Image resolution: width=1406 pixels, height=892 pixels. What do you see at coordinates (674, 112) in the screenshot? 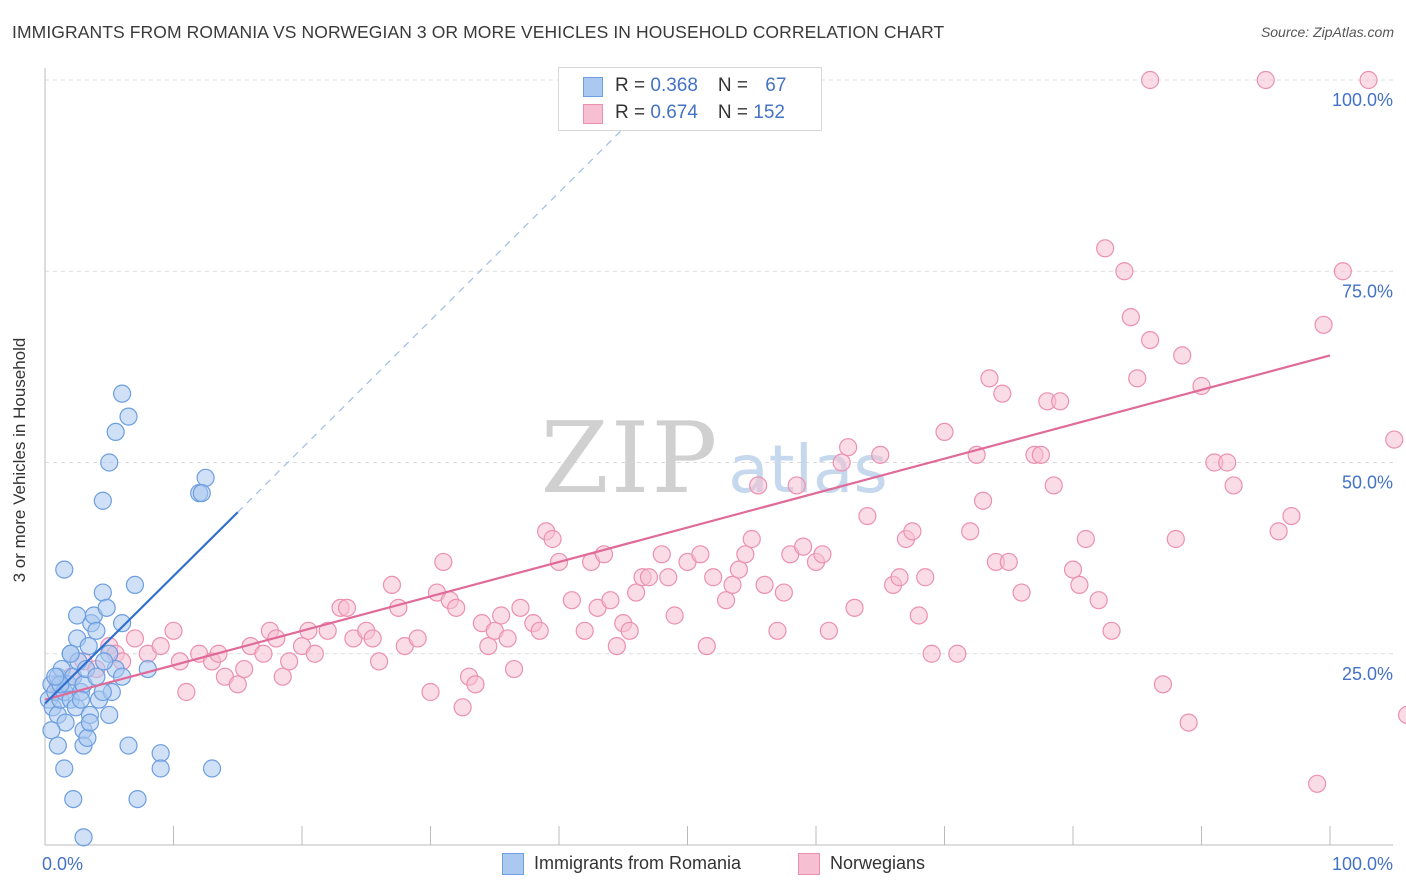
I see `legend-r-value: 0.674` at bounding box center [674, 112].